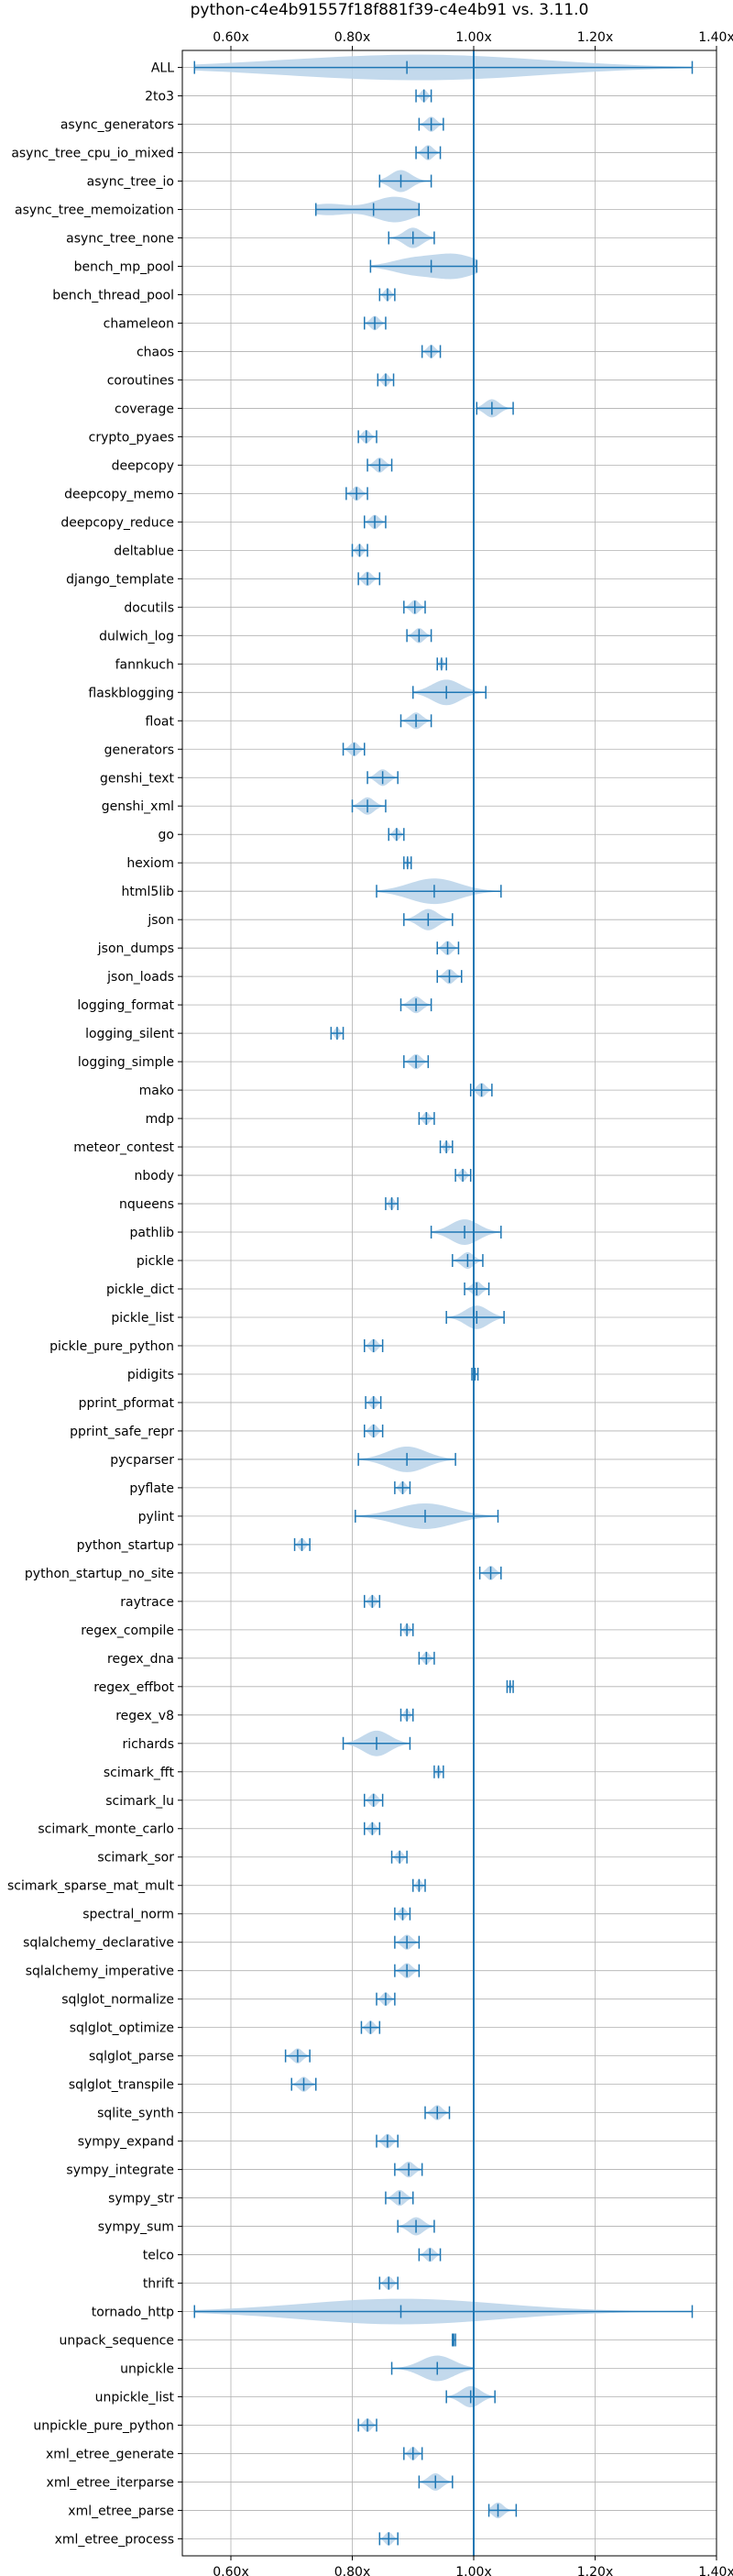 The image size is (733, 2576). Describe the element at coordinates (163, 68) in the screenshot. I see `category-label: ALL` at that location.